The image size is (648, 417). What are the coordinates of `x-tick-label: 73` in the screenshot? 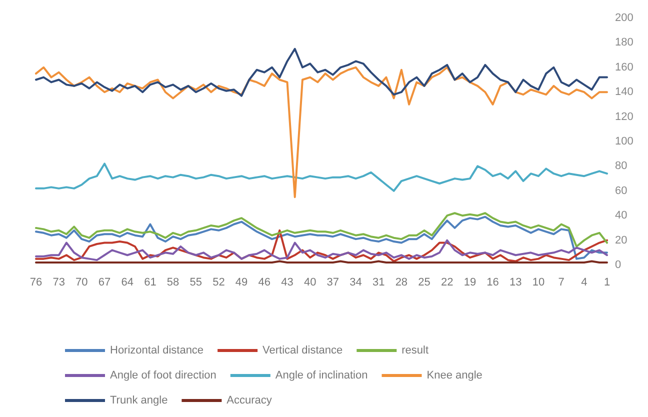 It's located at (58, 282).